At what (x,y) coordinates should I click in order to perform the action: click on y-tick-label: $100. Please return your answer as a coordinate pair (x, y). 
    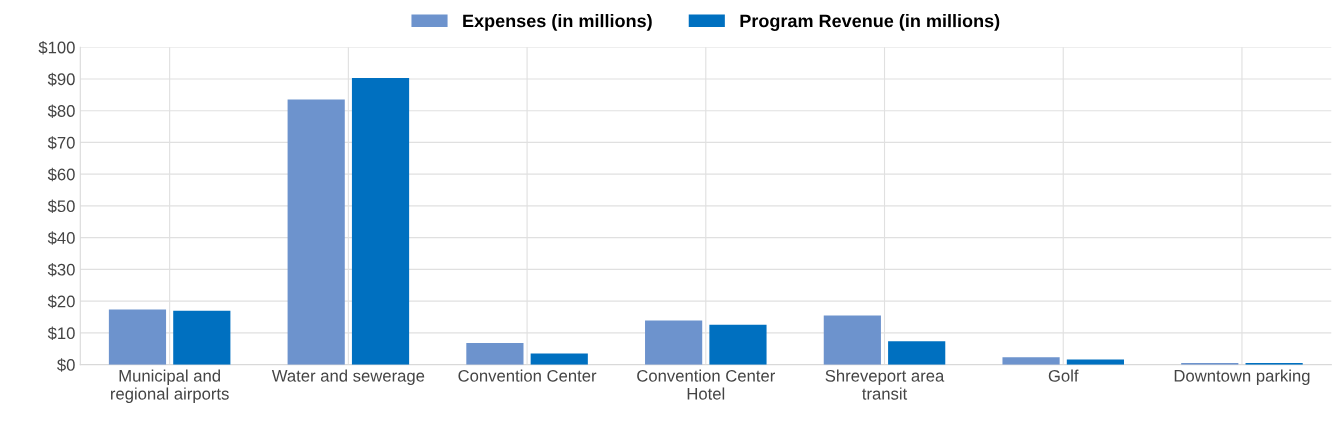
    Looking at the image, I should click on (56, 47).